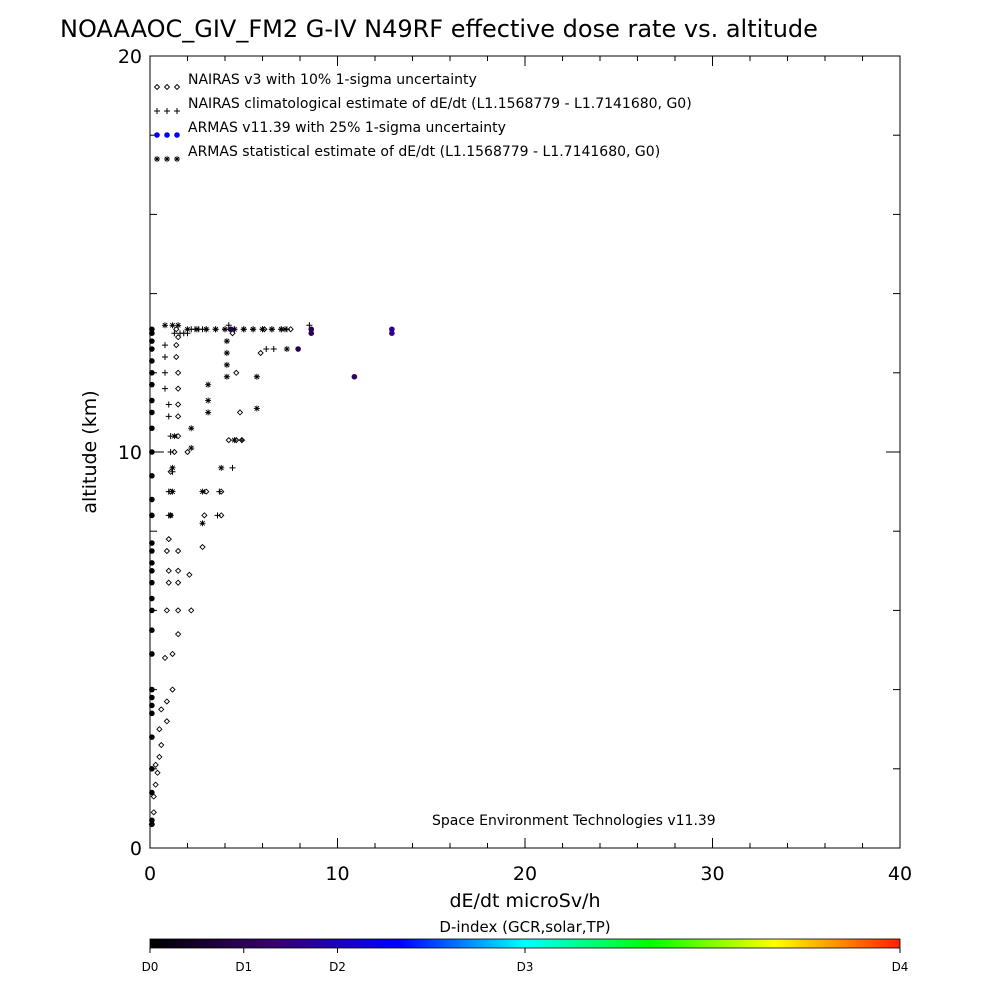  Describe the element at coordinates (271, 575) in the screenshot. I see `data-marks` at that location.